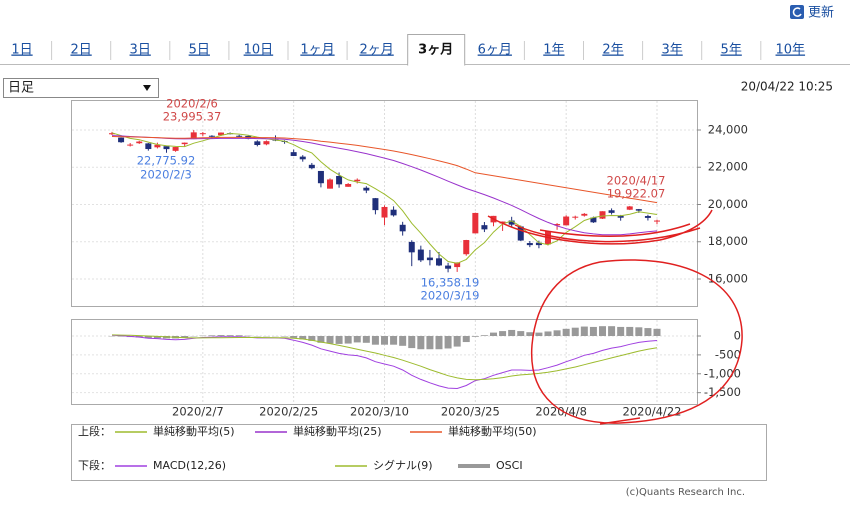  What do you see at coordinates (450, 283) in the screenshot?
I see `annotation-value: 16,358.19` at bounding box center [450, 283].